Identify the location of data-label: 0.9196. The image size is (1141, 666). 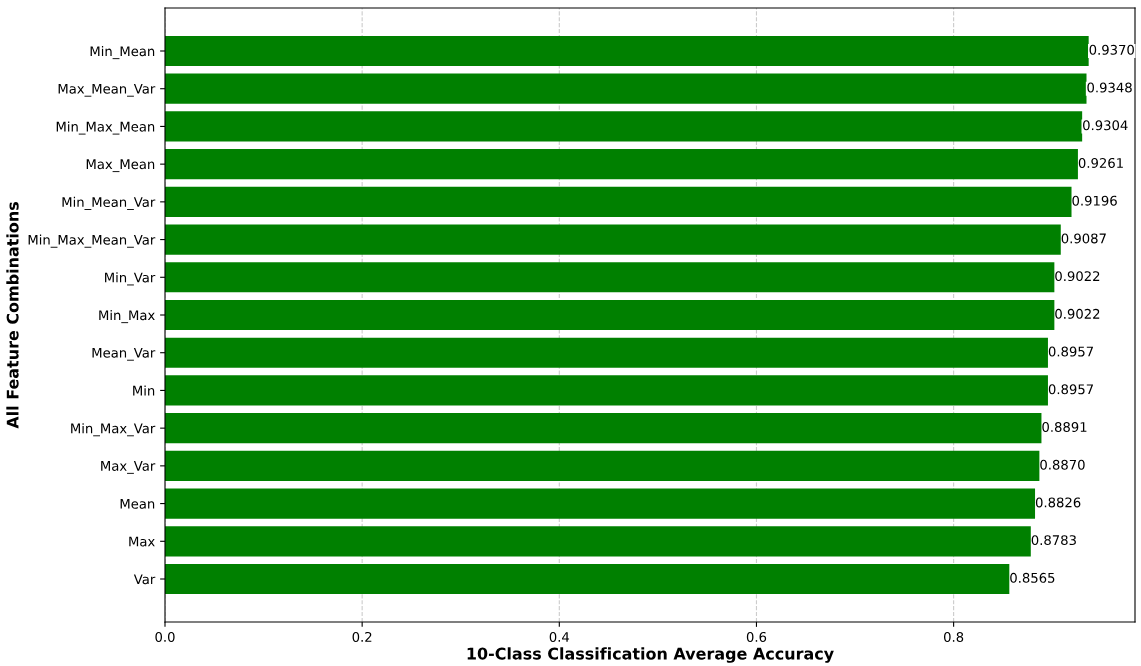
(1094, 200).